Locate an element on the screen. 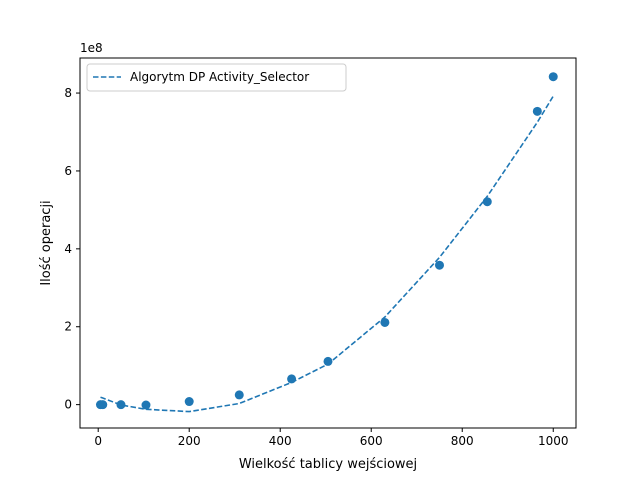 Image resolution: width=640 pixels, height=480 pixels. y-tick-label: 4 is located at coordinates (68, 249).